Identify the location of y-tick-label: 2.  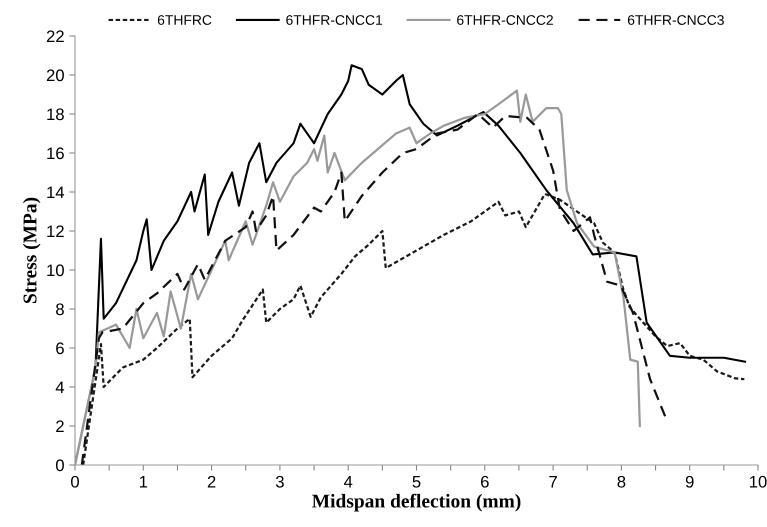
(60, 426).